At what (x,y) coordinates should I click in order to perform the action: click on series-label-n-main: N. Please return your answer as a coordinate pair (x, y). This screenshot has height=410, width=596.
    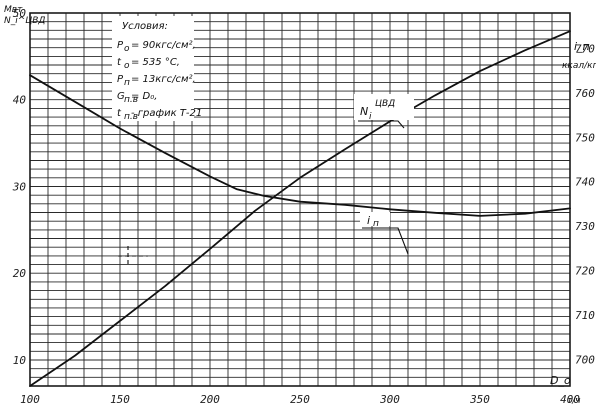
    Looking at the image, I should click on (364, 111).